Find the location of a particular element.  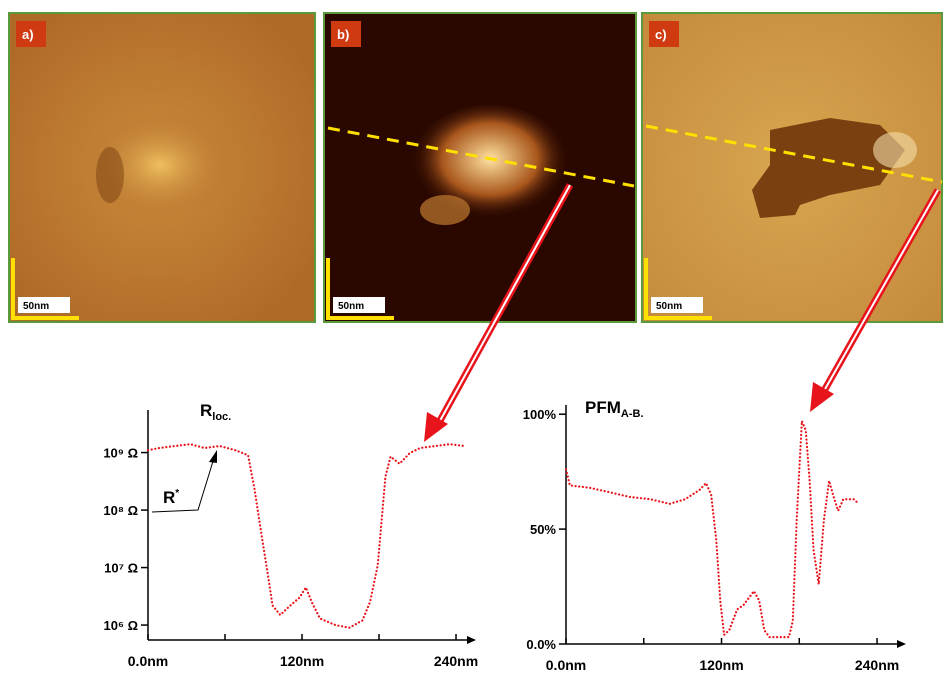

chart-title-sub: loc. is located at coordinates (221, 417).